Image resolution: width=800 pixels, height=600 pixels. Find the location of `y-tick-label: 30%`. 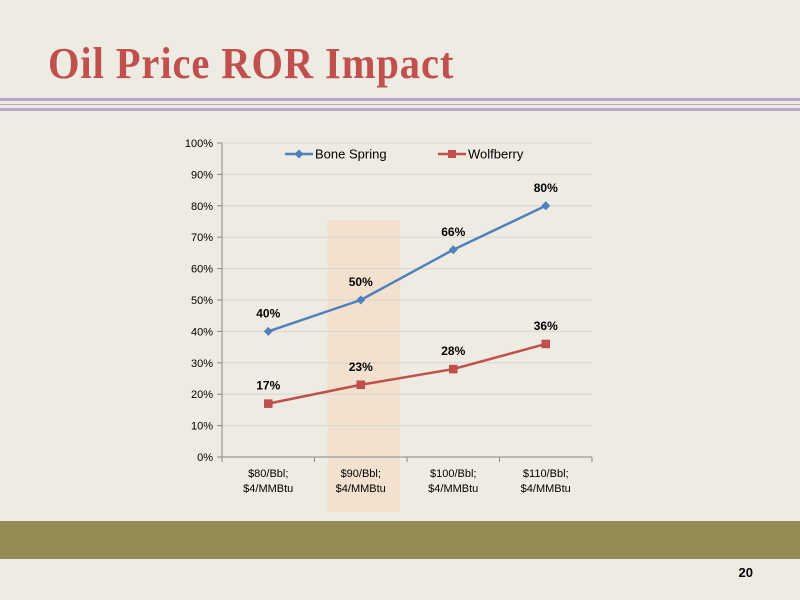

y-tick-label: 30% is located at coordinates (202, 364).